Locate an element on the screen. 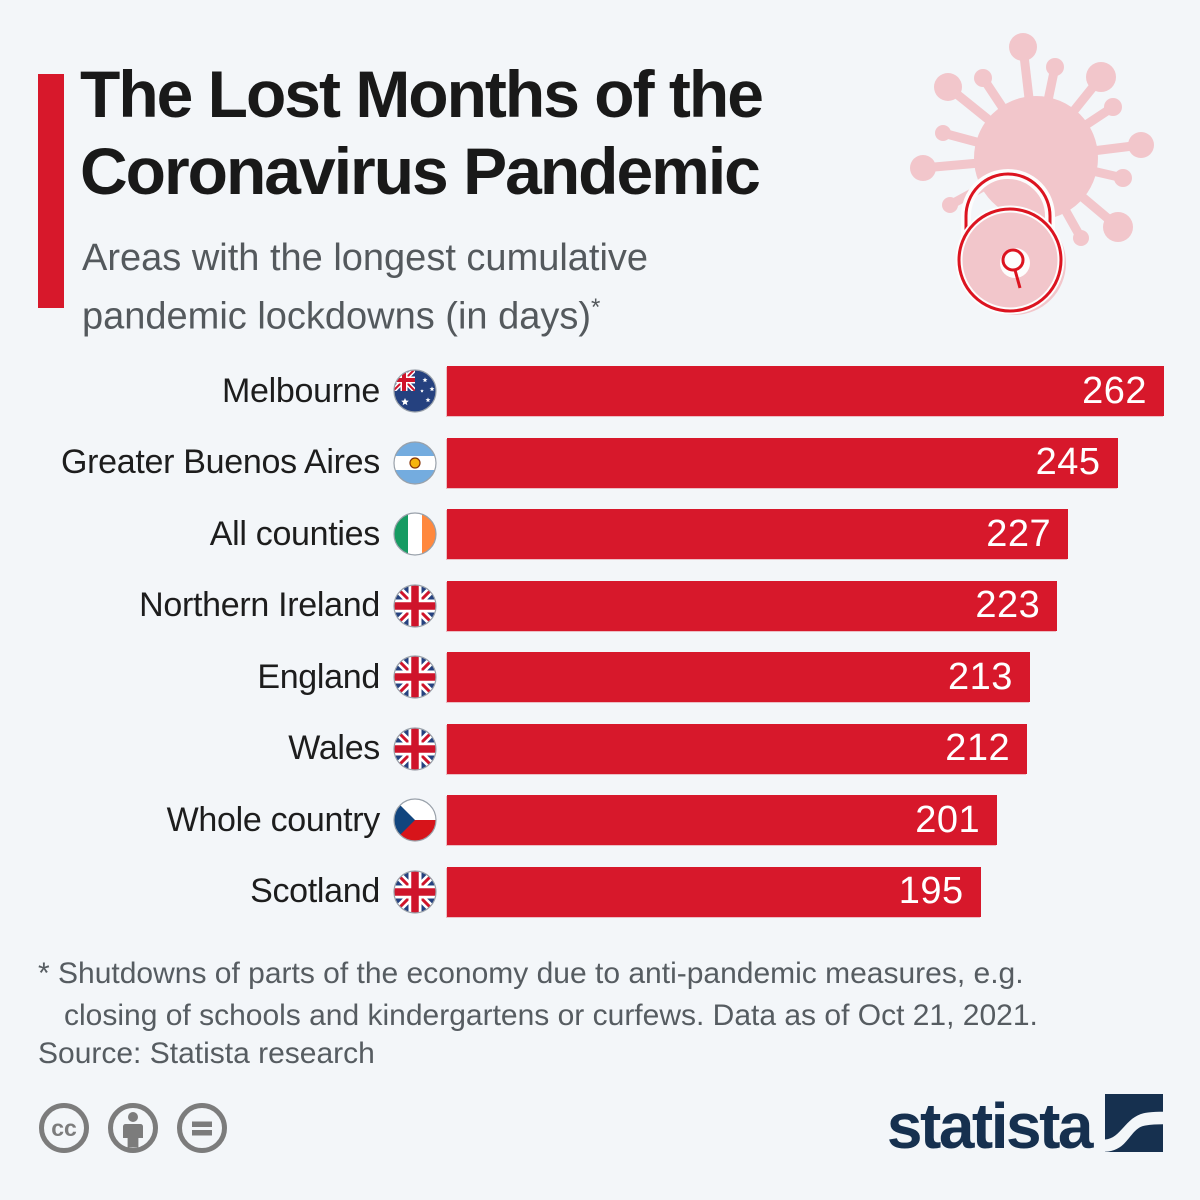 The image size is (1200, 1200). svg-text: cc is located at coordinates (64, 1128).